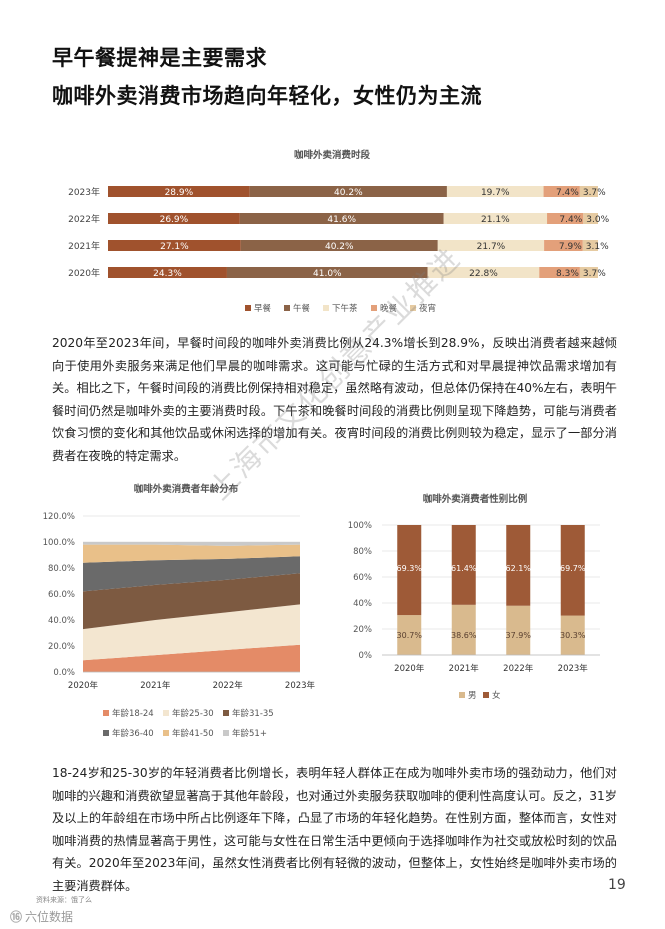  I want to click on legend-label: 女, so click(496, 695).